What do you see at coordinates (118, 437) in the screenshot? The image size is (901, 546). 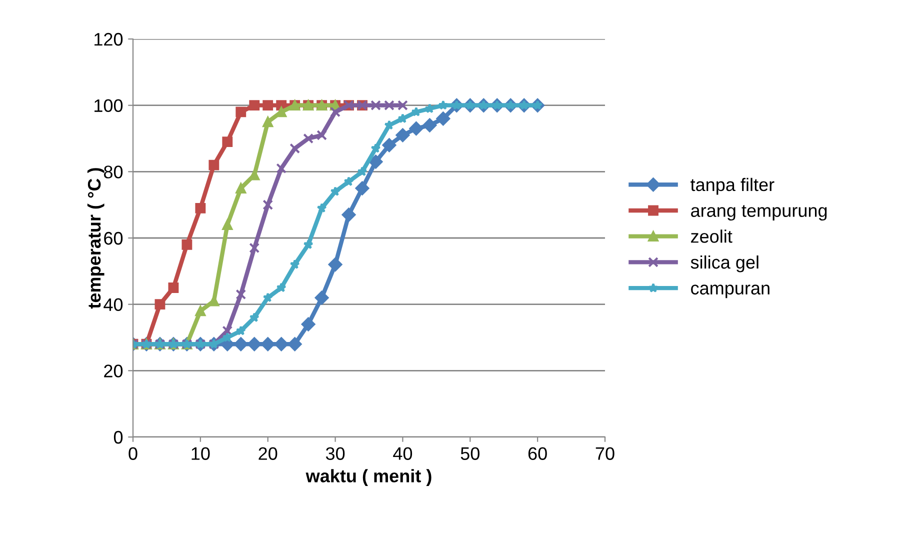 I see `y-tick-label: 0` at bounding box center [118, 437].